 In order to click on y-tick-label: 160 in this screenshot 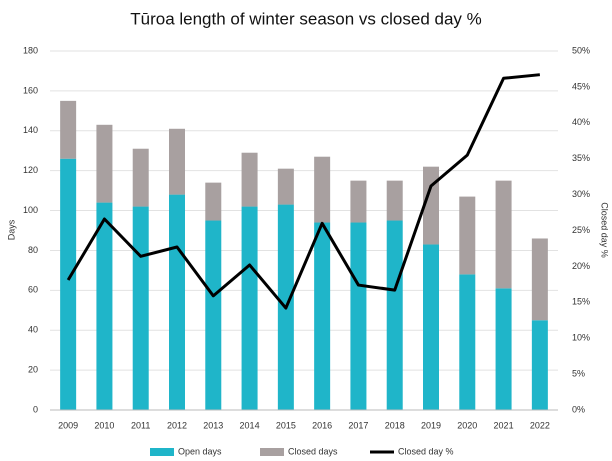, I will do `click(30, 90)`.